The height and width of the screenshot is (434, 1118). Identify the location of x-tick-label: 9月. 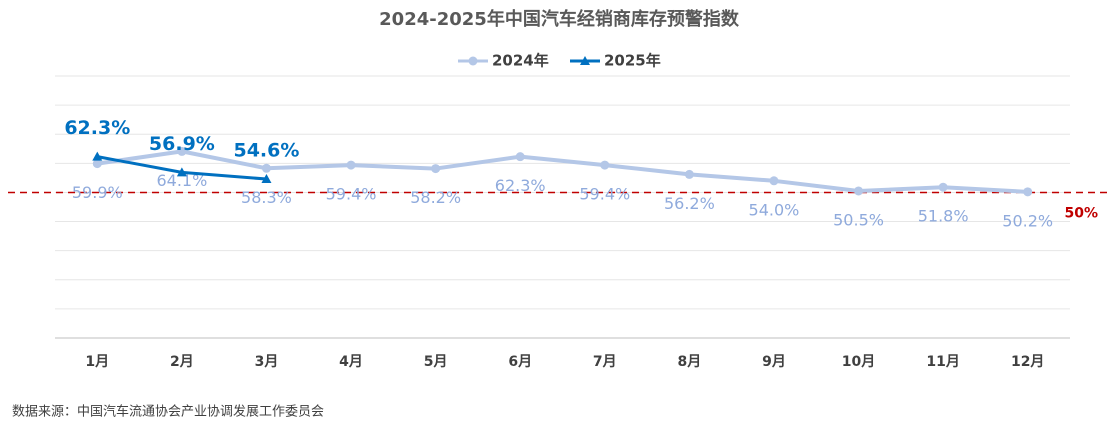
(774, 362).